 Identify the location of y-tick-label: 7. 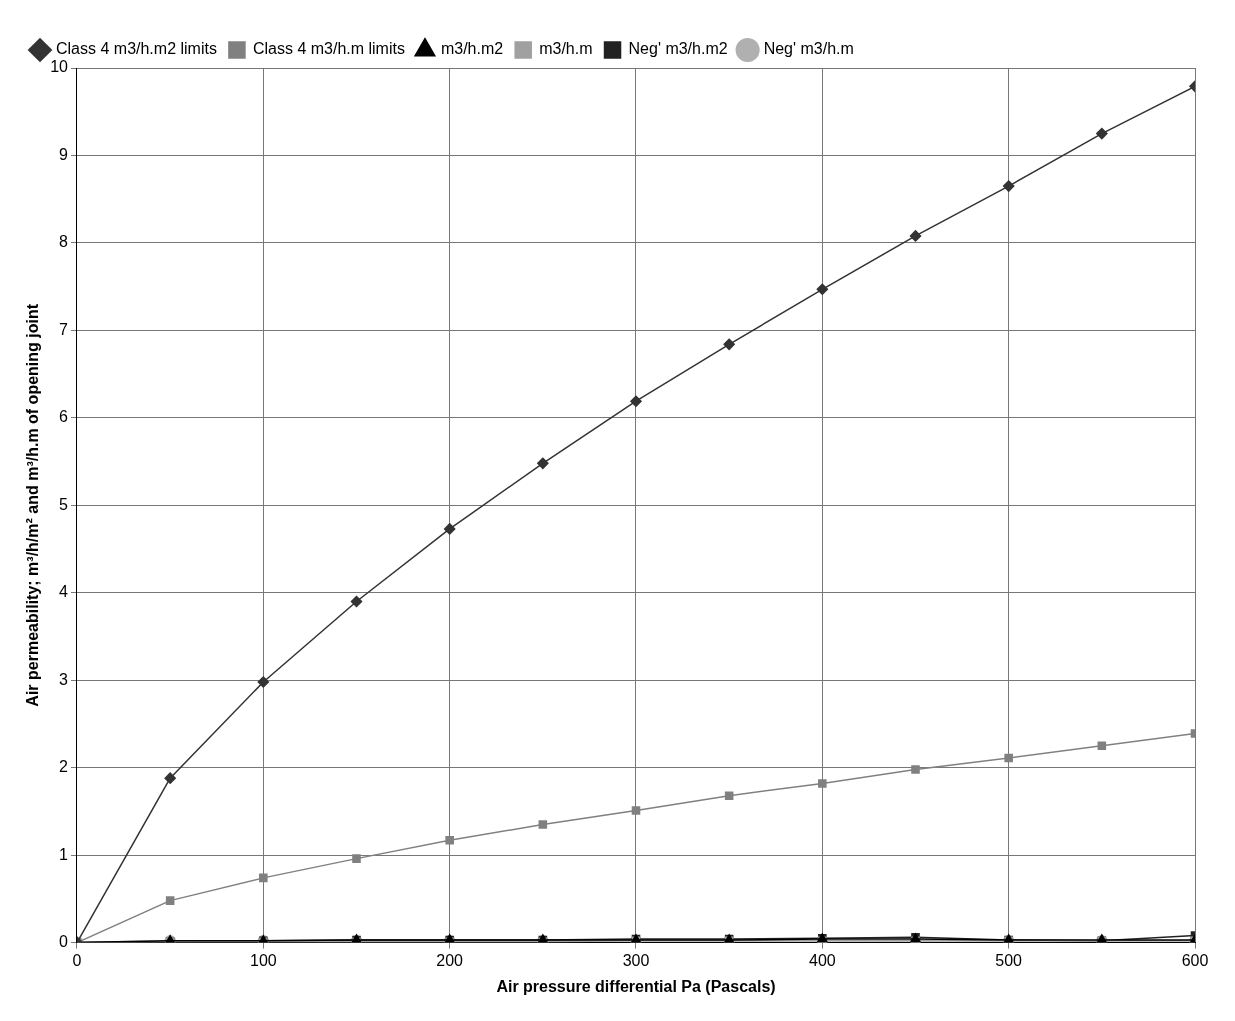
(64, 329).